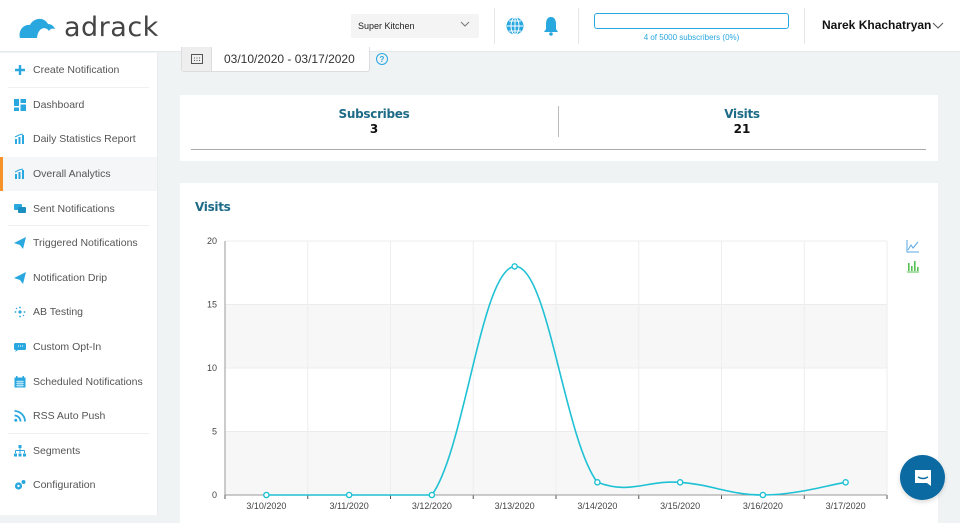 The height and width of the screenshot is (523, 960). I want to click on sidebar-item-label: AB Testing, so click(58, 312).